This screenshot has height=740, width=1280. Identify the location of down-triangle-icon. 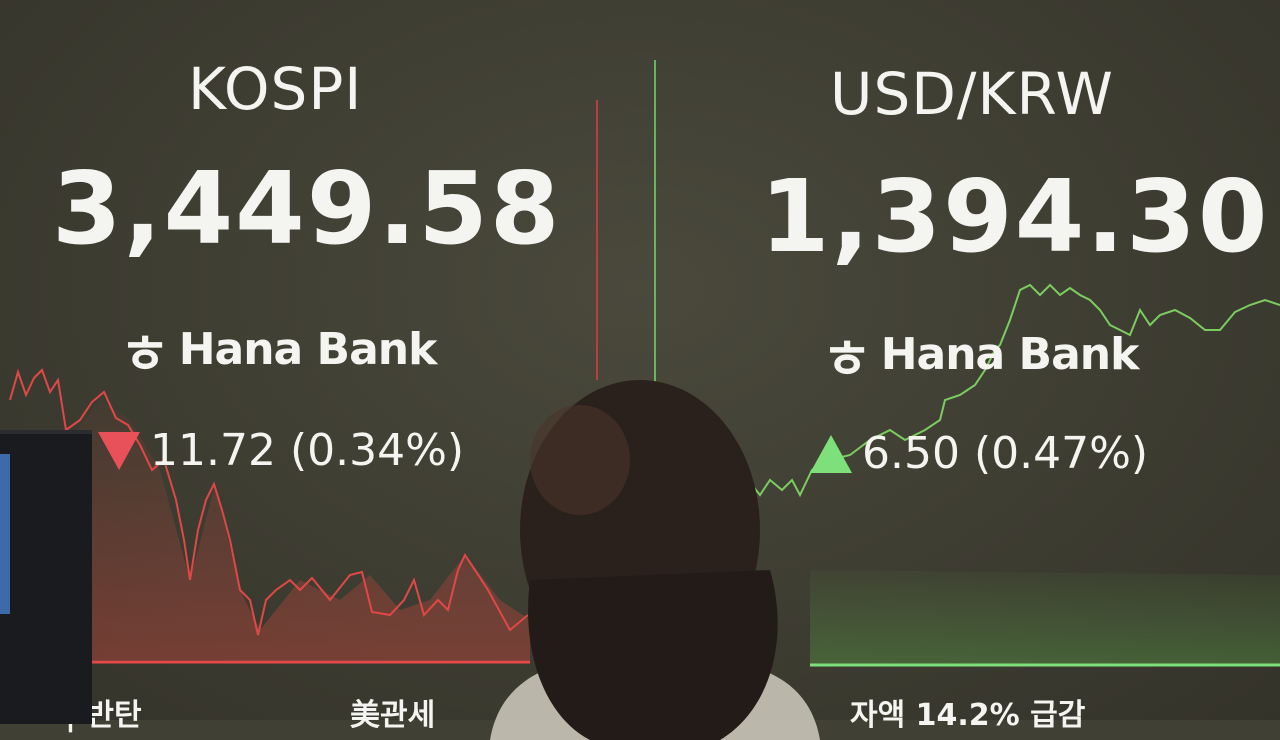
(119, 450).